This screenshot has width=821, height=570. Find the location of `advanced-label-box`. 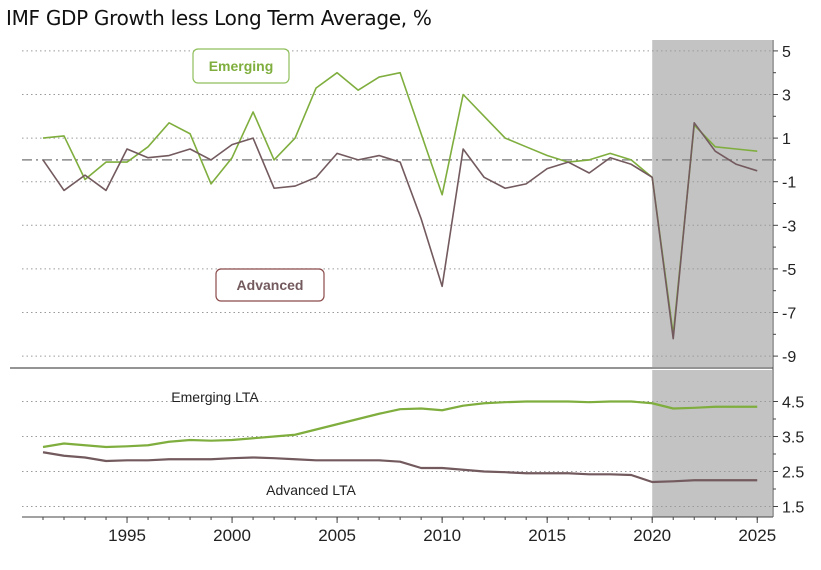

advanced-label-box is located at coordinates (270, 285).